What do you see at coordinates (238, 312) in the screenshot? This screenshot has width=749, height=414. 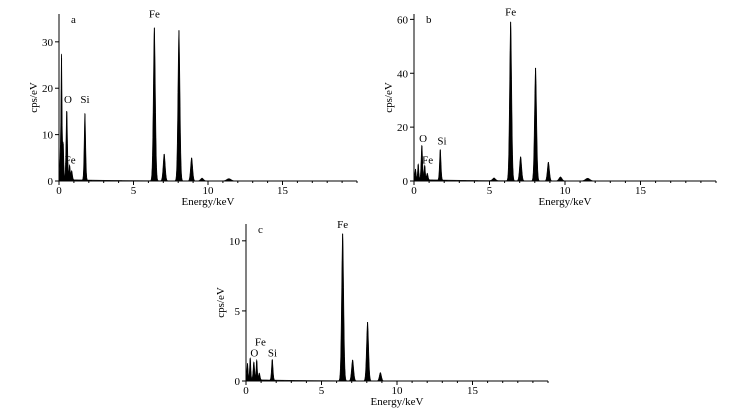 I see `y-tick-label: 5` at bounding box center [238, 312].